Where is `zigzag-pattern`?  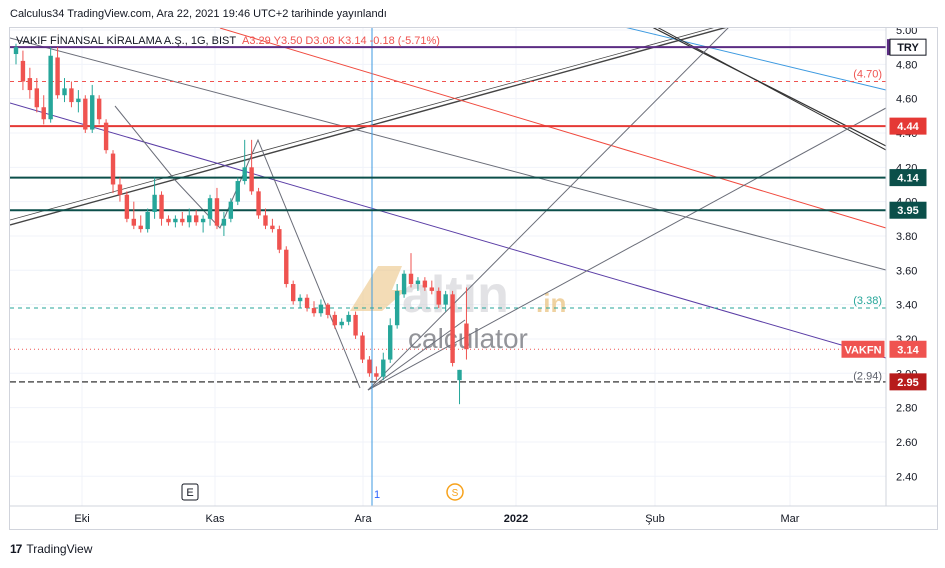
zigzag-pattern is located at coordinates (237, 247).